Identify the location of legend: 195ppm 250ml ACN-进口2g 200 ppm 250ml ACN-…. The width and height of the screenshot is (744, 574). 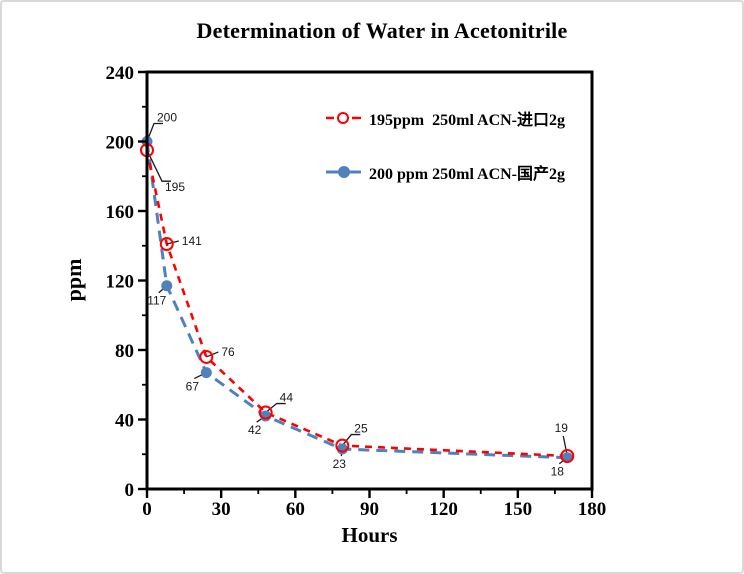
(445, 145).